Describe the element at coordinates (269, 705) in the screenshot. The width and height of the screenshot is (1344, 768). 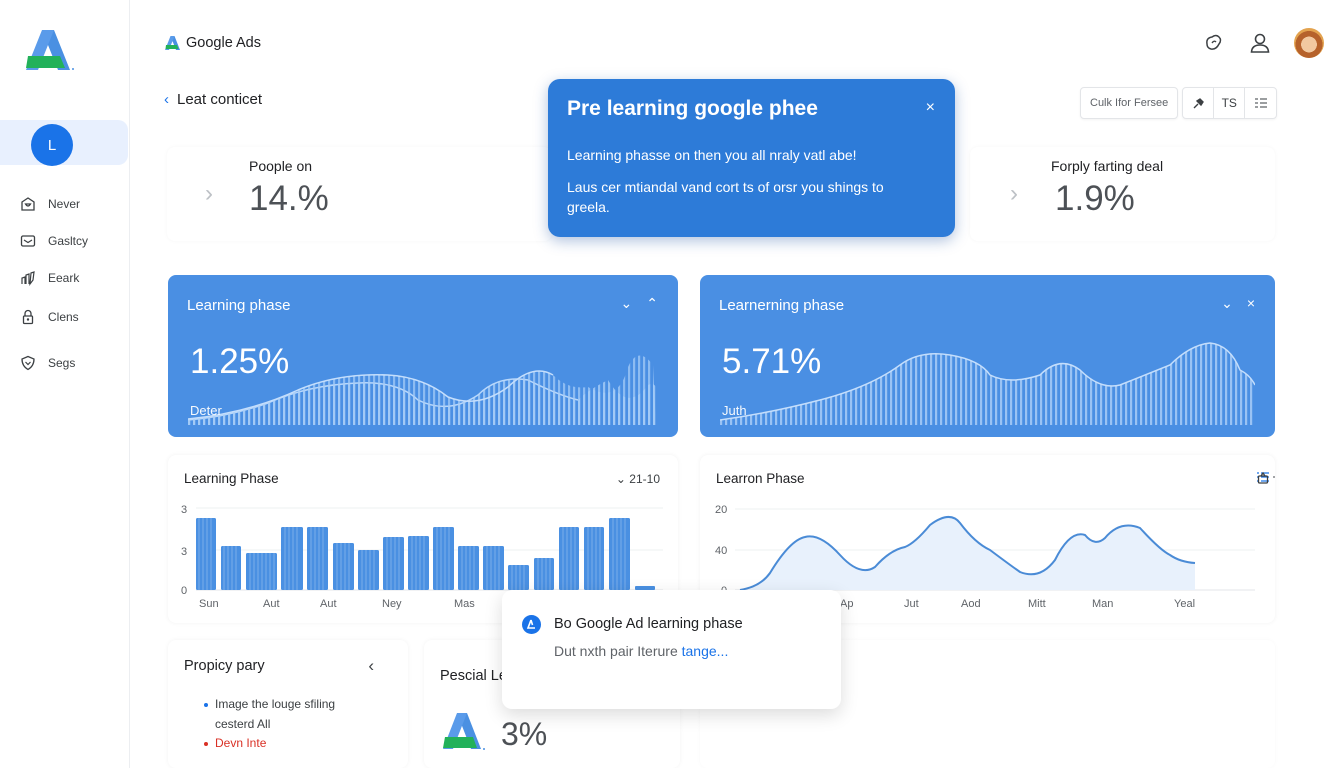
I see `list-item: Image the louge sfiling` at that location.